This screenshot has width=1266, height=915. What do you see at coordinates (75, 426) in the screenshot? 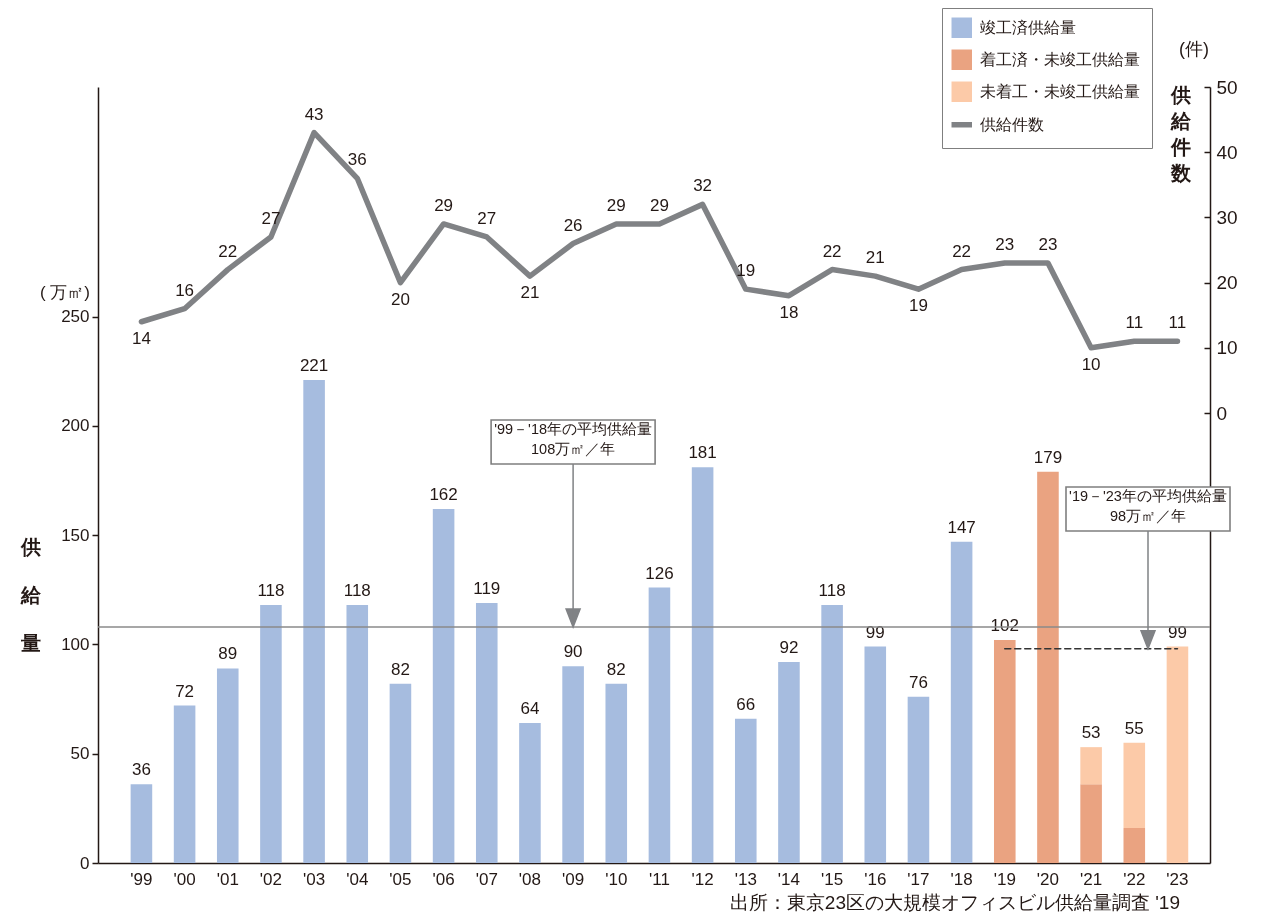
I see `y-tick-label: 200` at bounding box center [75, 426].